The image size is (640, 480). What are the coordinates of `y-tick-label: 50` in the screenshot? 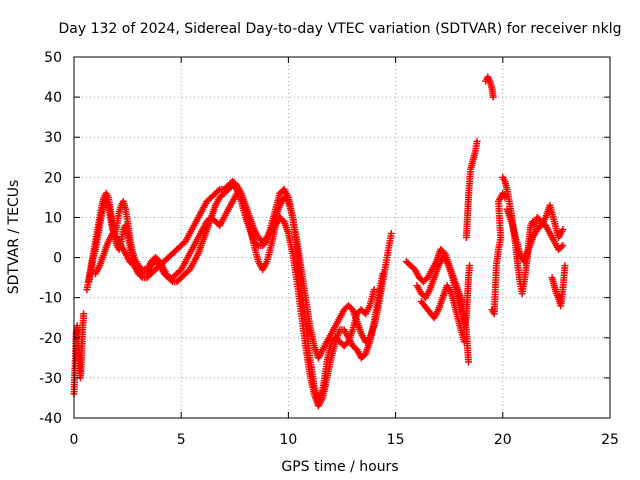 It's located at (53, 58).